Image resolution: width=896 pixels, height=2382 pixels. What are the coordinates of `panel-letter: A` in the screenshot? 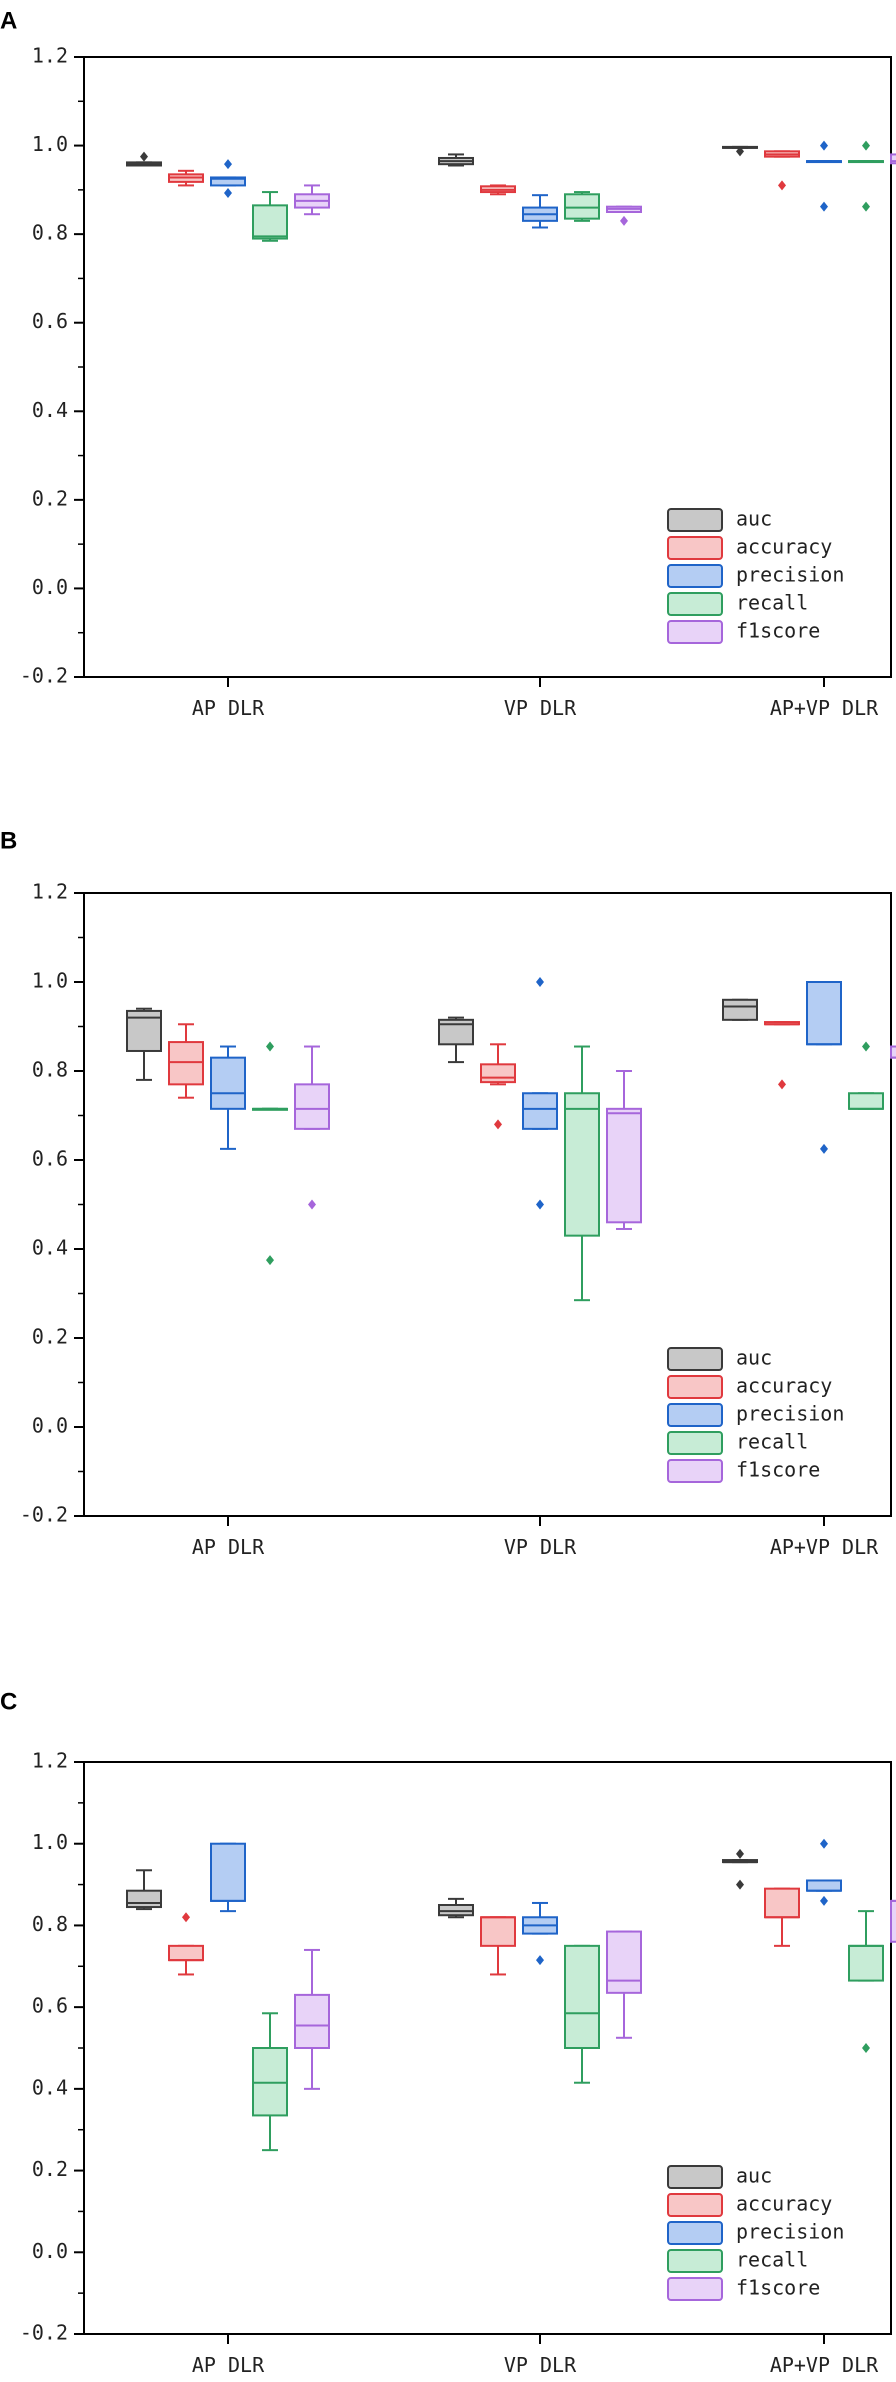 It's located at (8, 20).